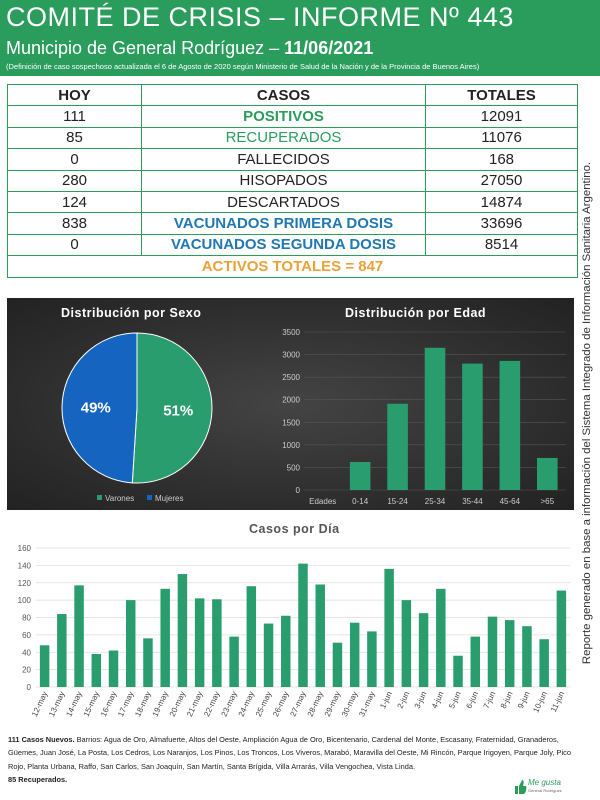 The width and height of the screenshot is (600, 800). What do you see at coordinates (544, 663) in the screenshot?
I see `day-bar-10-jun` at bounding box center [544, 663].